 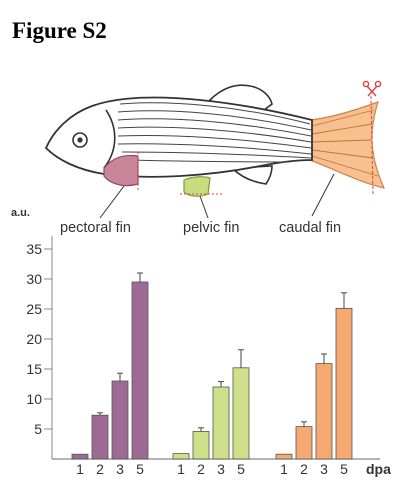 What do you see at coordinates (112, 202) in the screenshot?
I see `pectoral-leader` at bounding box center [112, 202].